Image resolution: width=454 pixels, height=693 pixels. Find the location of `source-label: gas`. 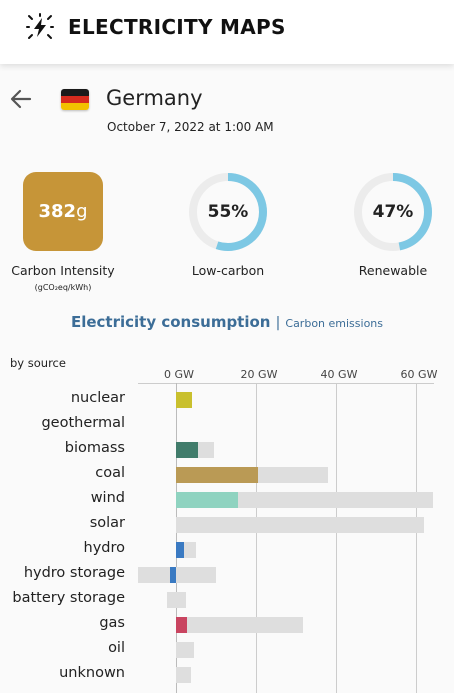

source-label: gas is located at coordinates (112, 623).